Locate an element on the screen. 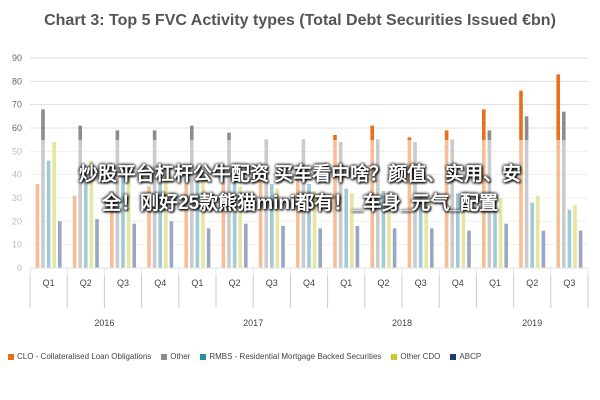  legend-item: ABCP is located at coordinates (465, 356).